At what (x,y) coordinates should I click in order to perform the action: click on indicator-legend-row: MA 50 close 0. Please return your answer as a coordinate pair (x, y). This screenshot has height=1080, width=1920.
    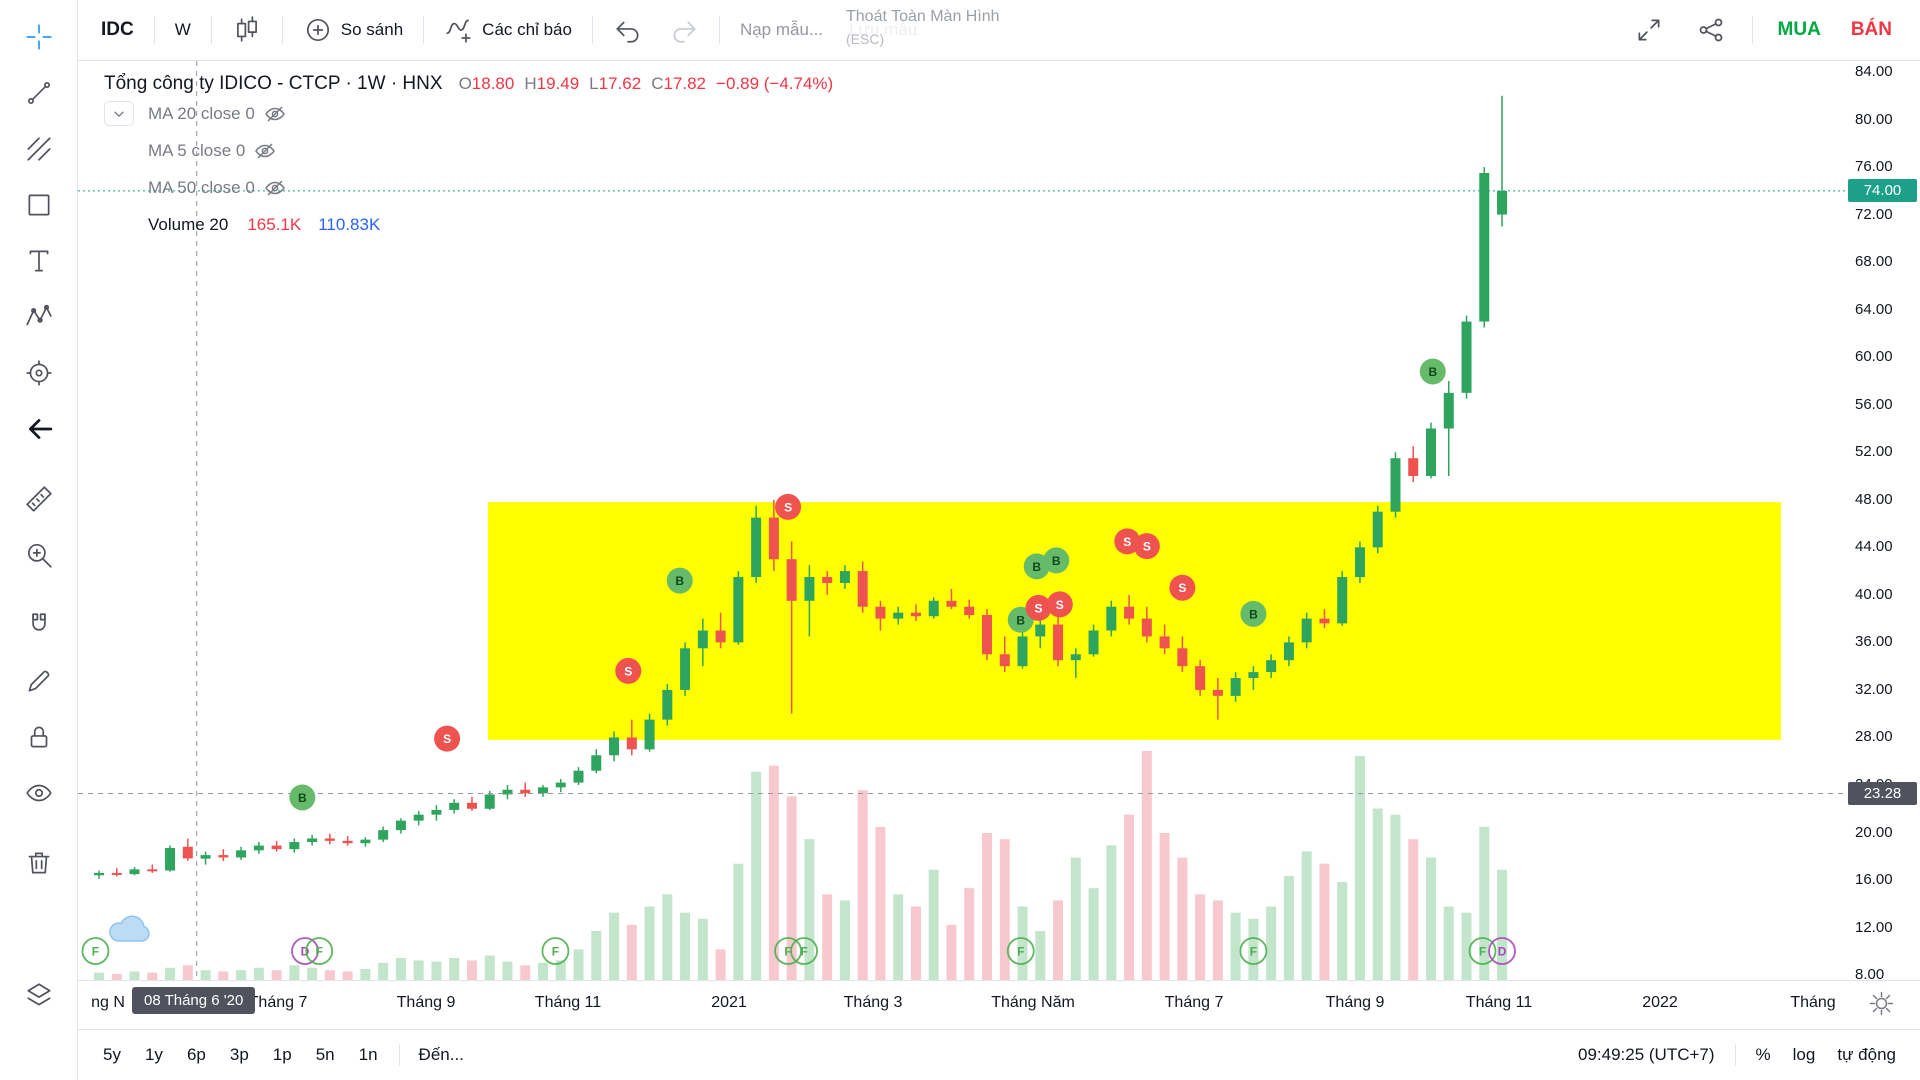
    Looking at the image, I should click on (468, 187).